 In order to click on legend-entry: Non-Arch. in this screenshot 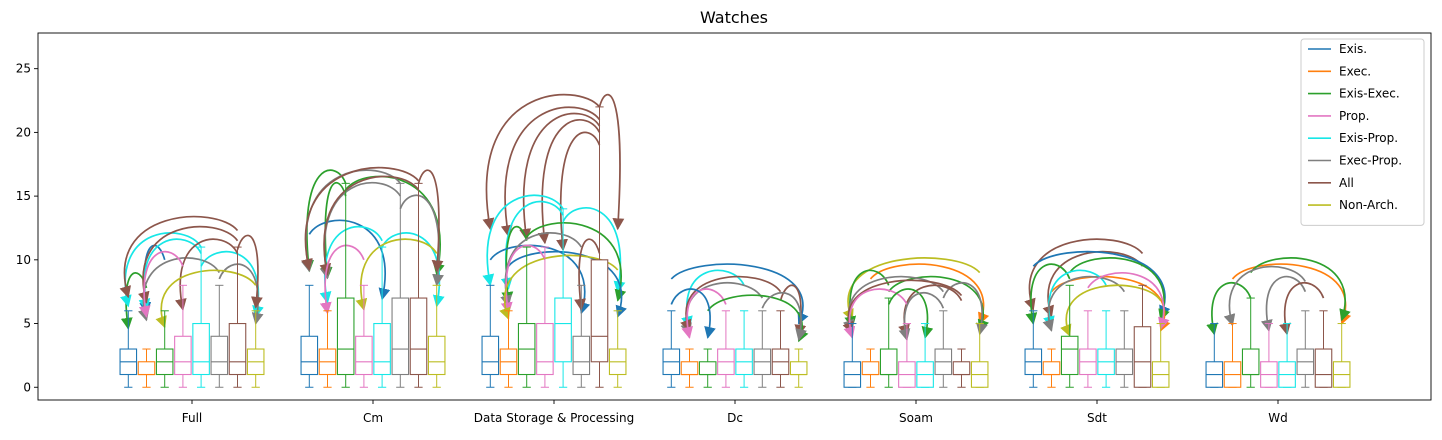, I will do `click(1353, 205)`.